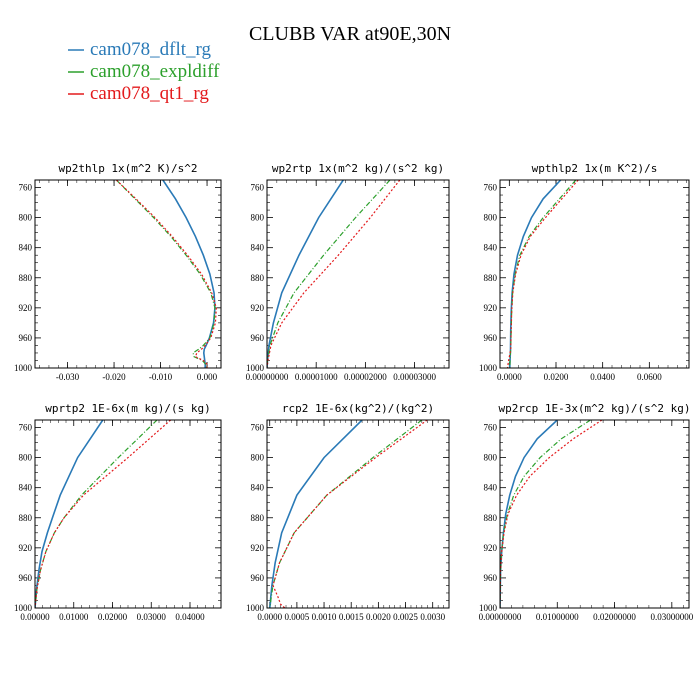 This screenshot has width=700, height=700. Describe the element at coordinates (358, 408) in the screenshot. I see `panel-title: rcp2 1E-6x(kg^2)/(kg^2)` at that location.